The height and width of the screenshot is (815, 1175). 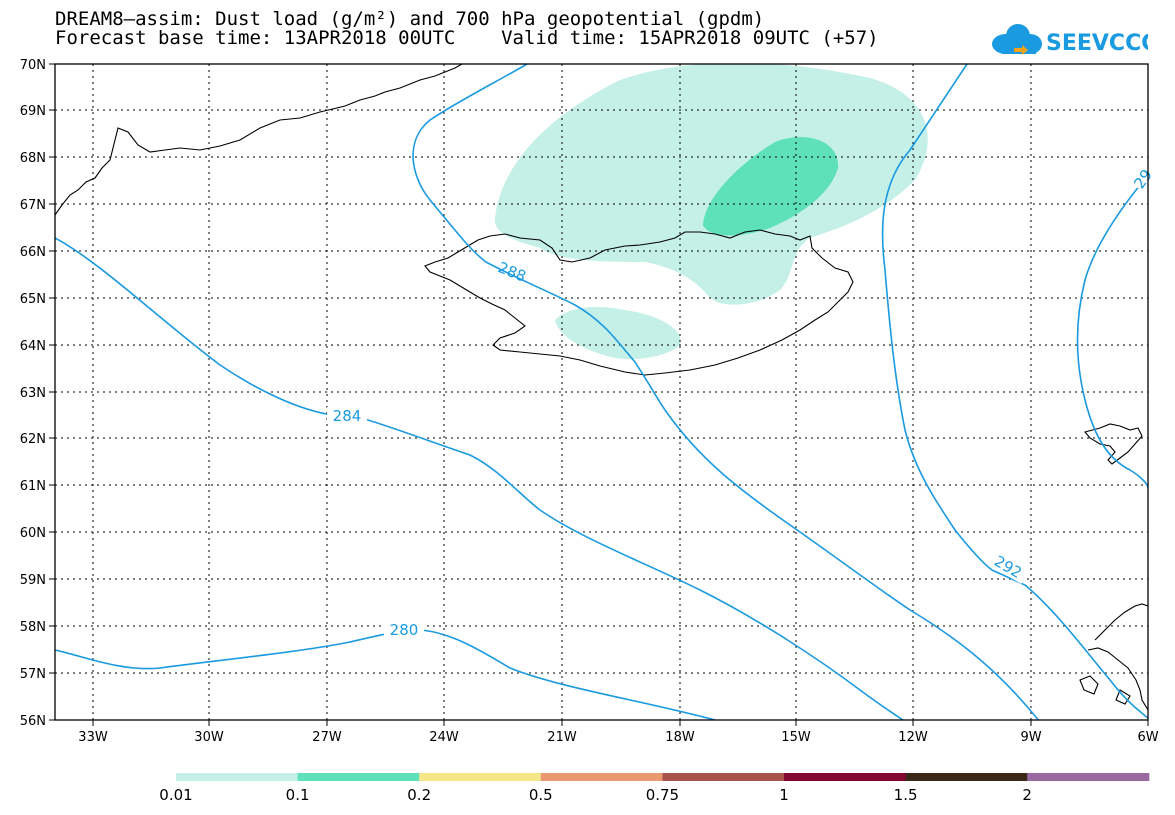 What do you see at coordinates (618, 333) in the screenshot?
I see `dust-area-low-south` at bounding box center [618, 333].